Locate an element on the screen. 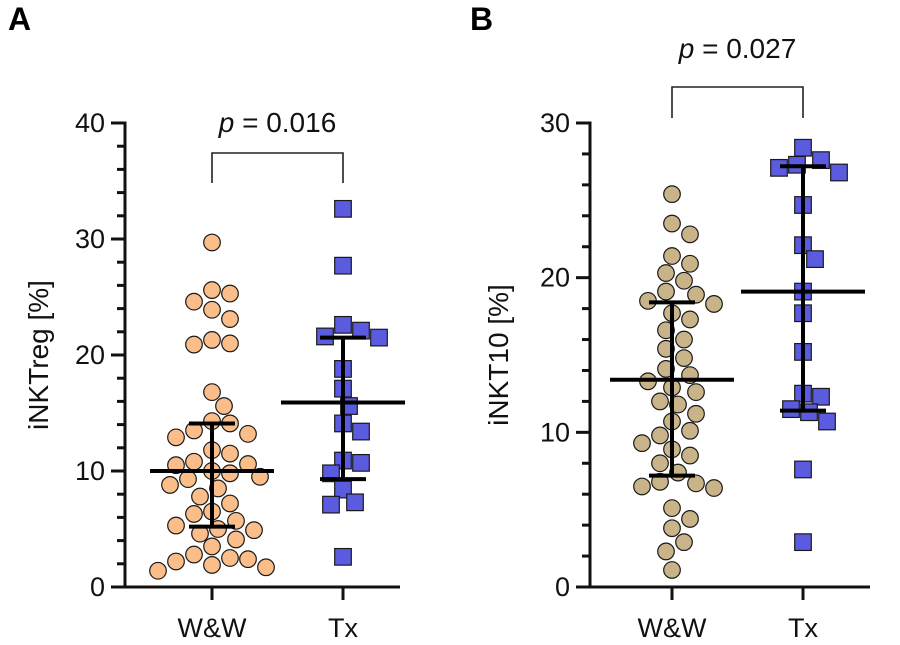 Image resolution: width=900 pixels, height=645 pixels. p-value-text: = 0.027 is located at coordinates (745, 48).